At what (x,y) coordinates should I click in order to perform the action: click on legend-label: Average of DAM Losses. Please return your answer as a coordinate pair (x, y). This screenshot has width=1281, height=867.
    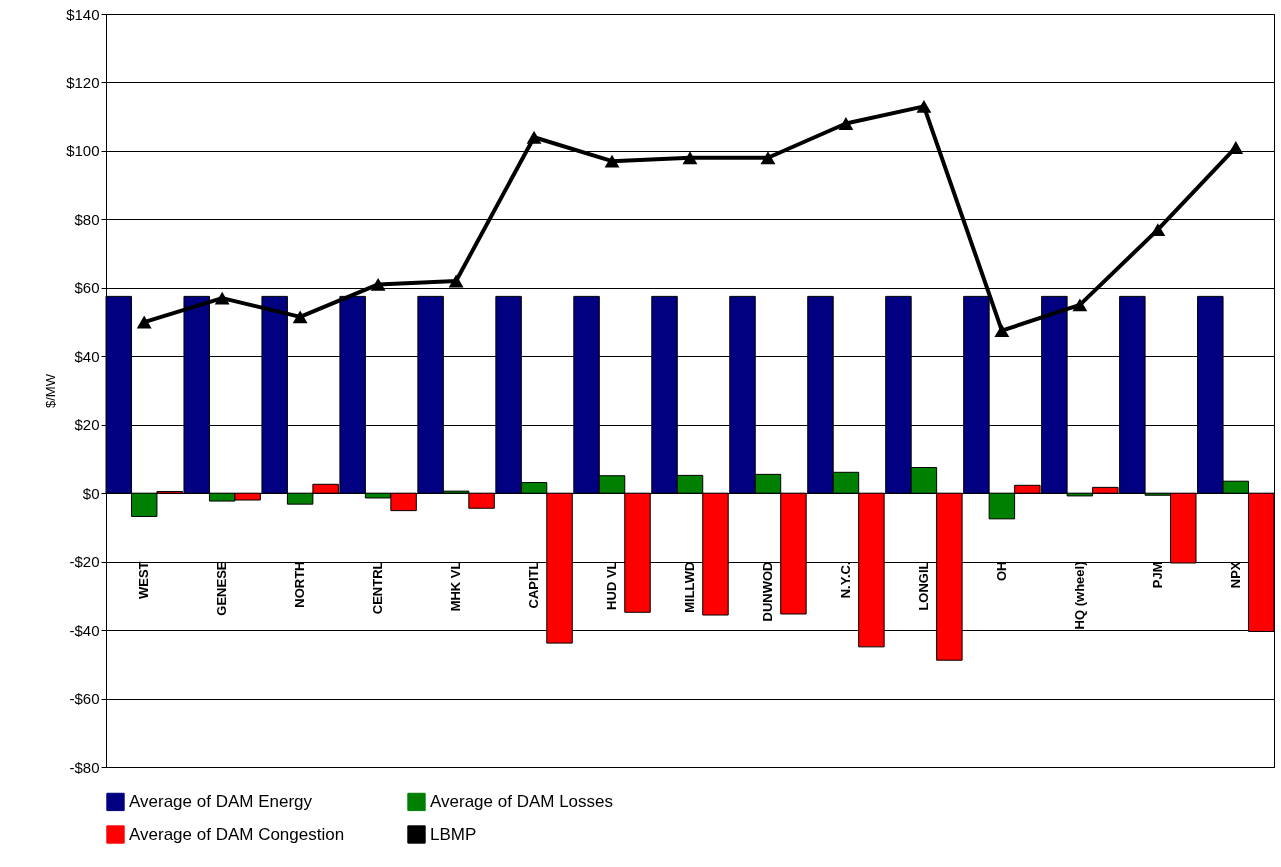
    Looking at the image, I should click on (521, 801).